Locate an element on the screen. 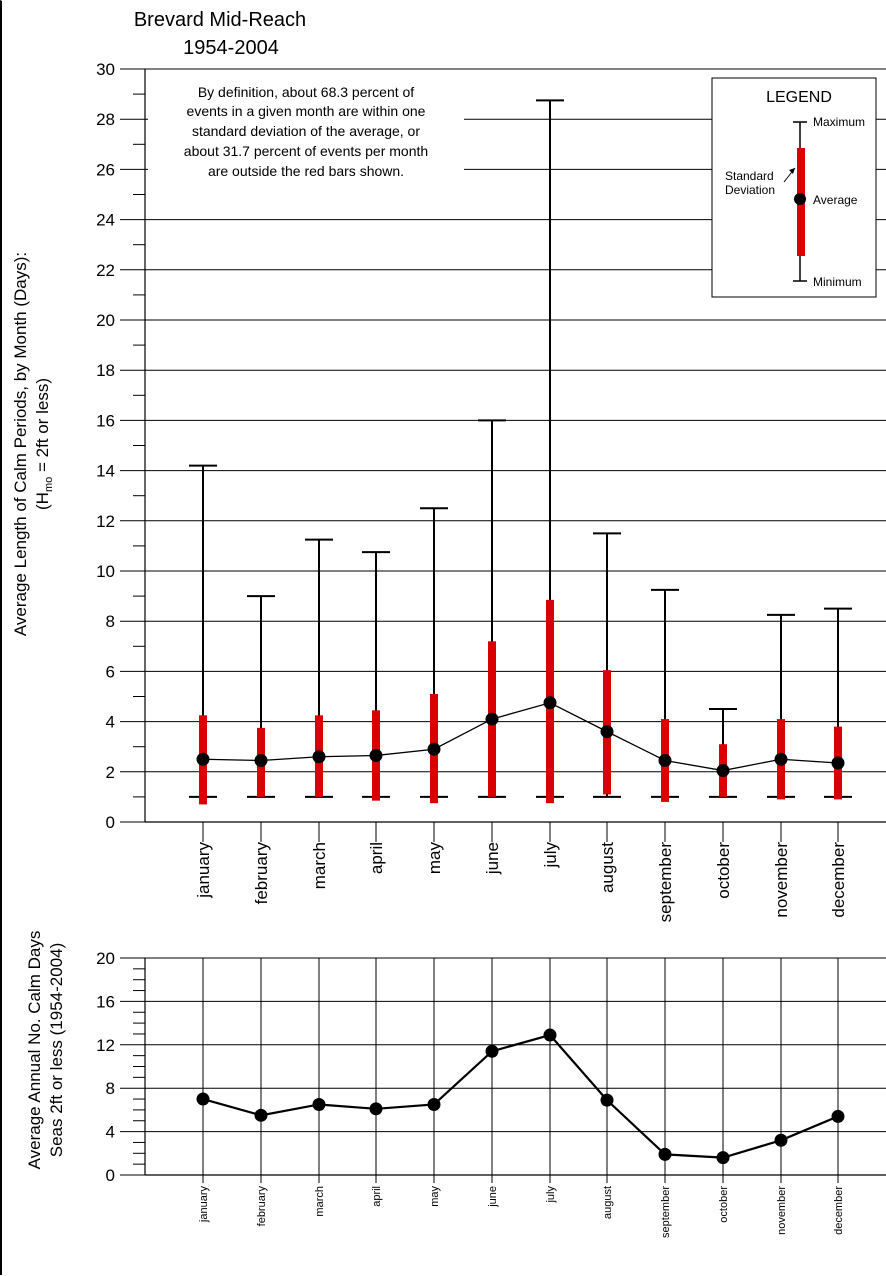  calm-days-point-july is located at coordinates (550, 1035).